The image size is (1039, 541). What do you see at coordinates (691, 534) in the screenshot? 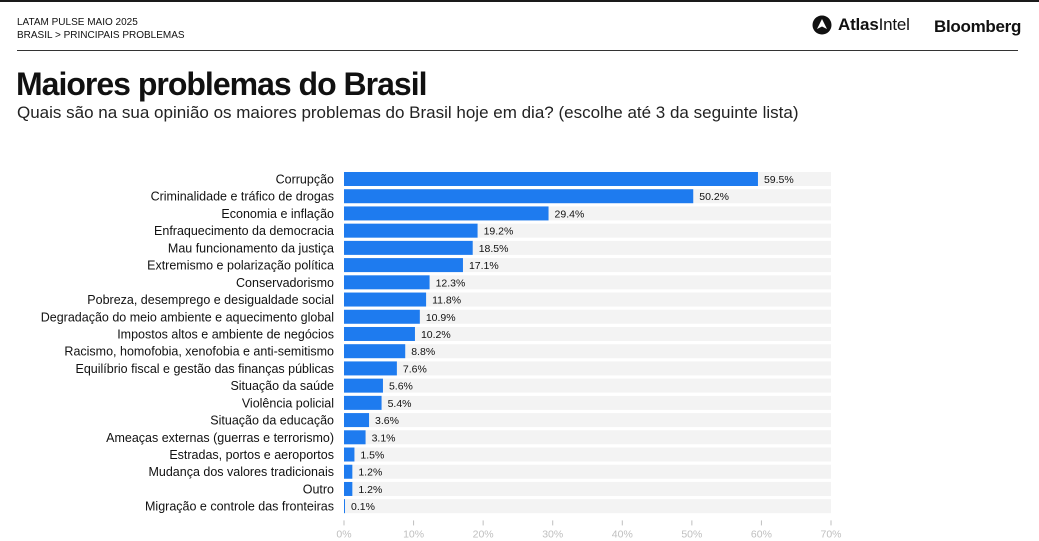
I see `x-tick-label: 50%` at bounding box center [691, 534].